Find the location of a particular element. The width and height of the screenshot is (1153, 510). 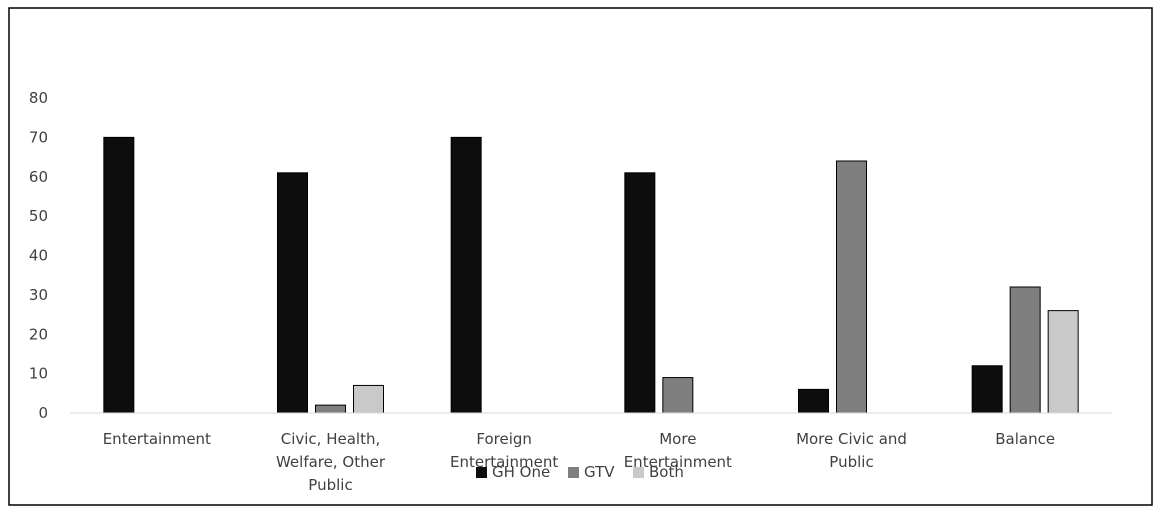

x-tick-label: More is located at coordinates (677, 439).